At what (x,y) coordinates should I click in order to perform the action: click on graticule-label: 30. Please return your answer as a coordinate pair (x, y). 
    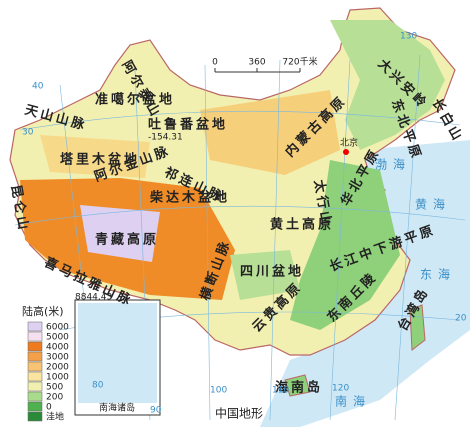
    Looking at the image, I should click on (28, 133).